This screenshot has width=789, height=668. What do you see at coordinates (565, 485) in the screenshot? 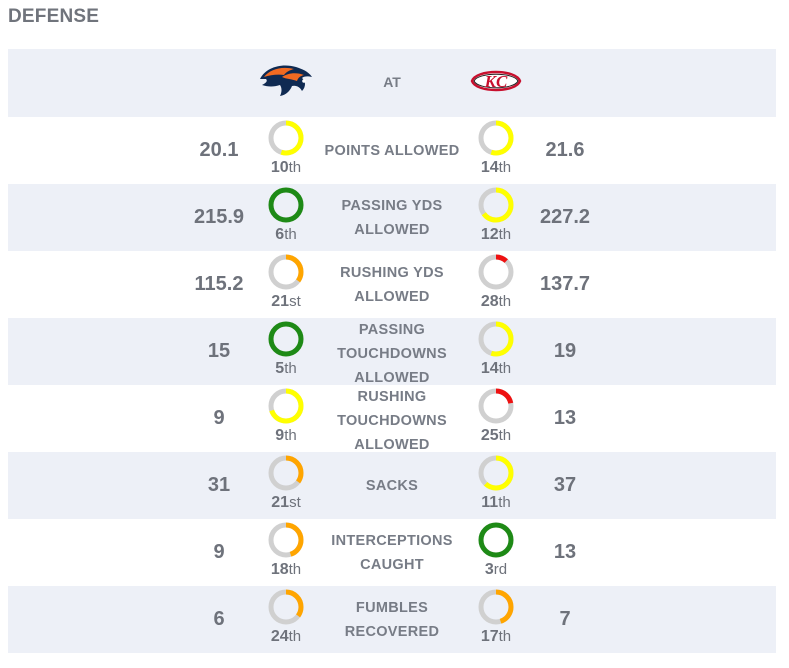
I see `chiefs-stat-value: 37` at bounding box center [565, 485].